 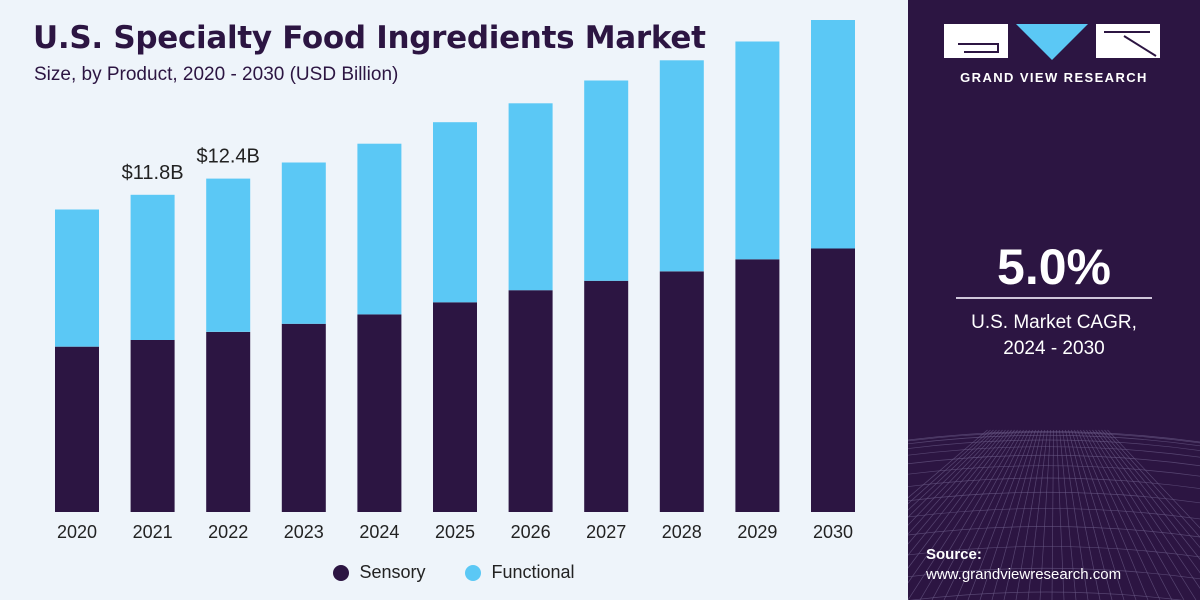 What do you see at coordinates (455, 532) in the screenshot?
I see `x-tick-label-2025: 2025` at bounding box center [455, 532].